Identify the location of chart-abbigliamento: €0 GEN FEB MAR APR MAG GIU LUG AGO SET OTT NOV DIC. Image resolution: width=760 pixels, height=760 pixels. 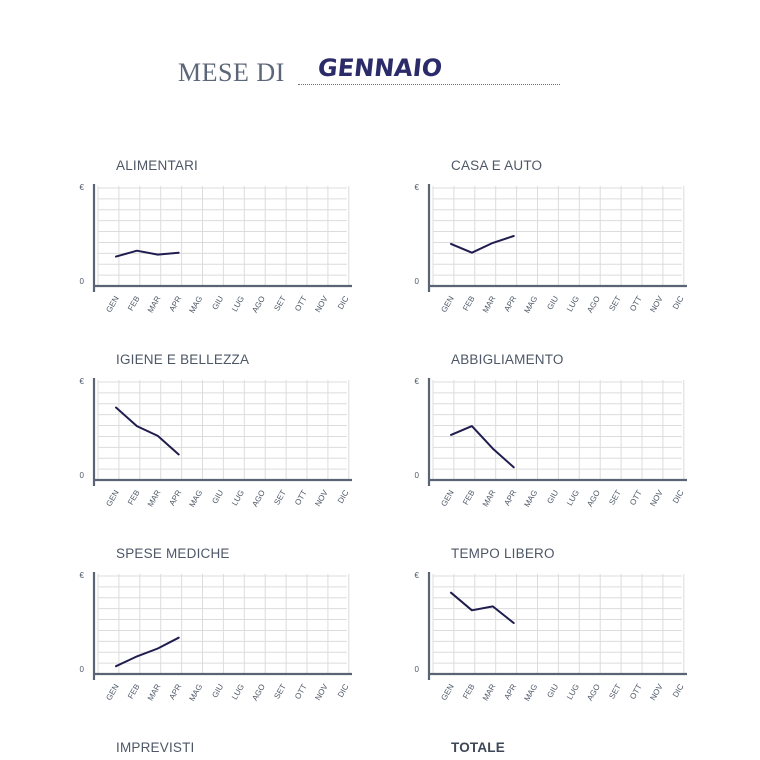
(551, 443).